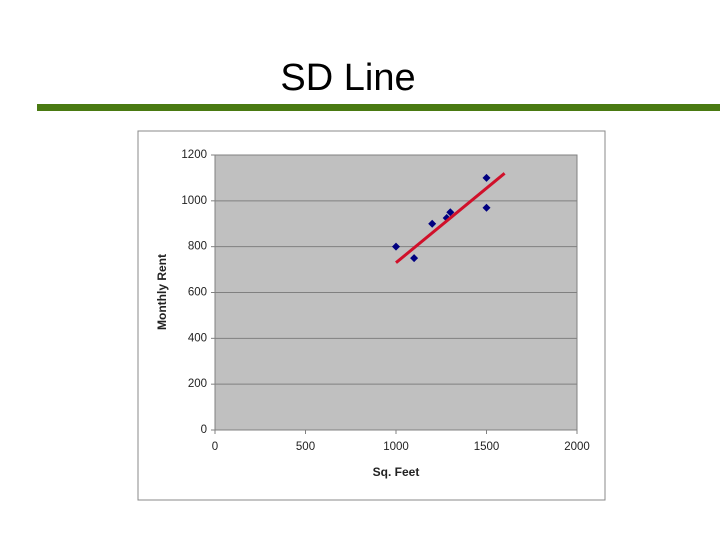  Describe the element at coordinates (204, 430) in the screenshot. I see `y-tick-label: 0` at that location.